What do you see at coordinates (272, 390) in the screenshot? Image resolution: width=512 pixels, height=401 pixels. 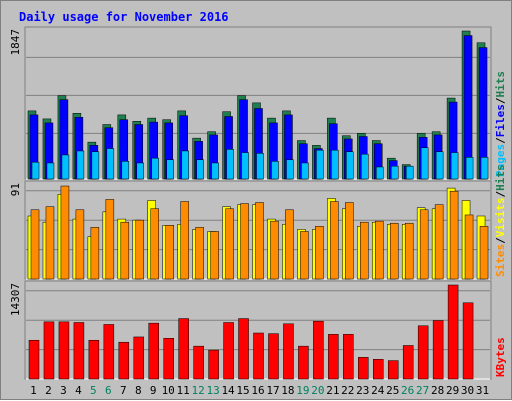 I see `x-tick-label-day-17: 17` at bounding box center [272, 390].